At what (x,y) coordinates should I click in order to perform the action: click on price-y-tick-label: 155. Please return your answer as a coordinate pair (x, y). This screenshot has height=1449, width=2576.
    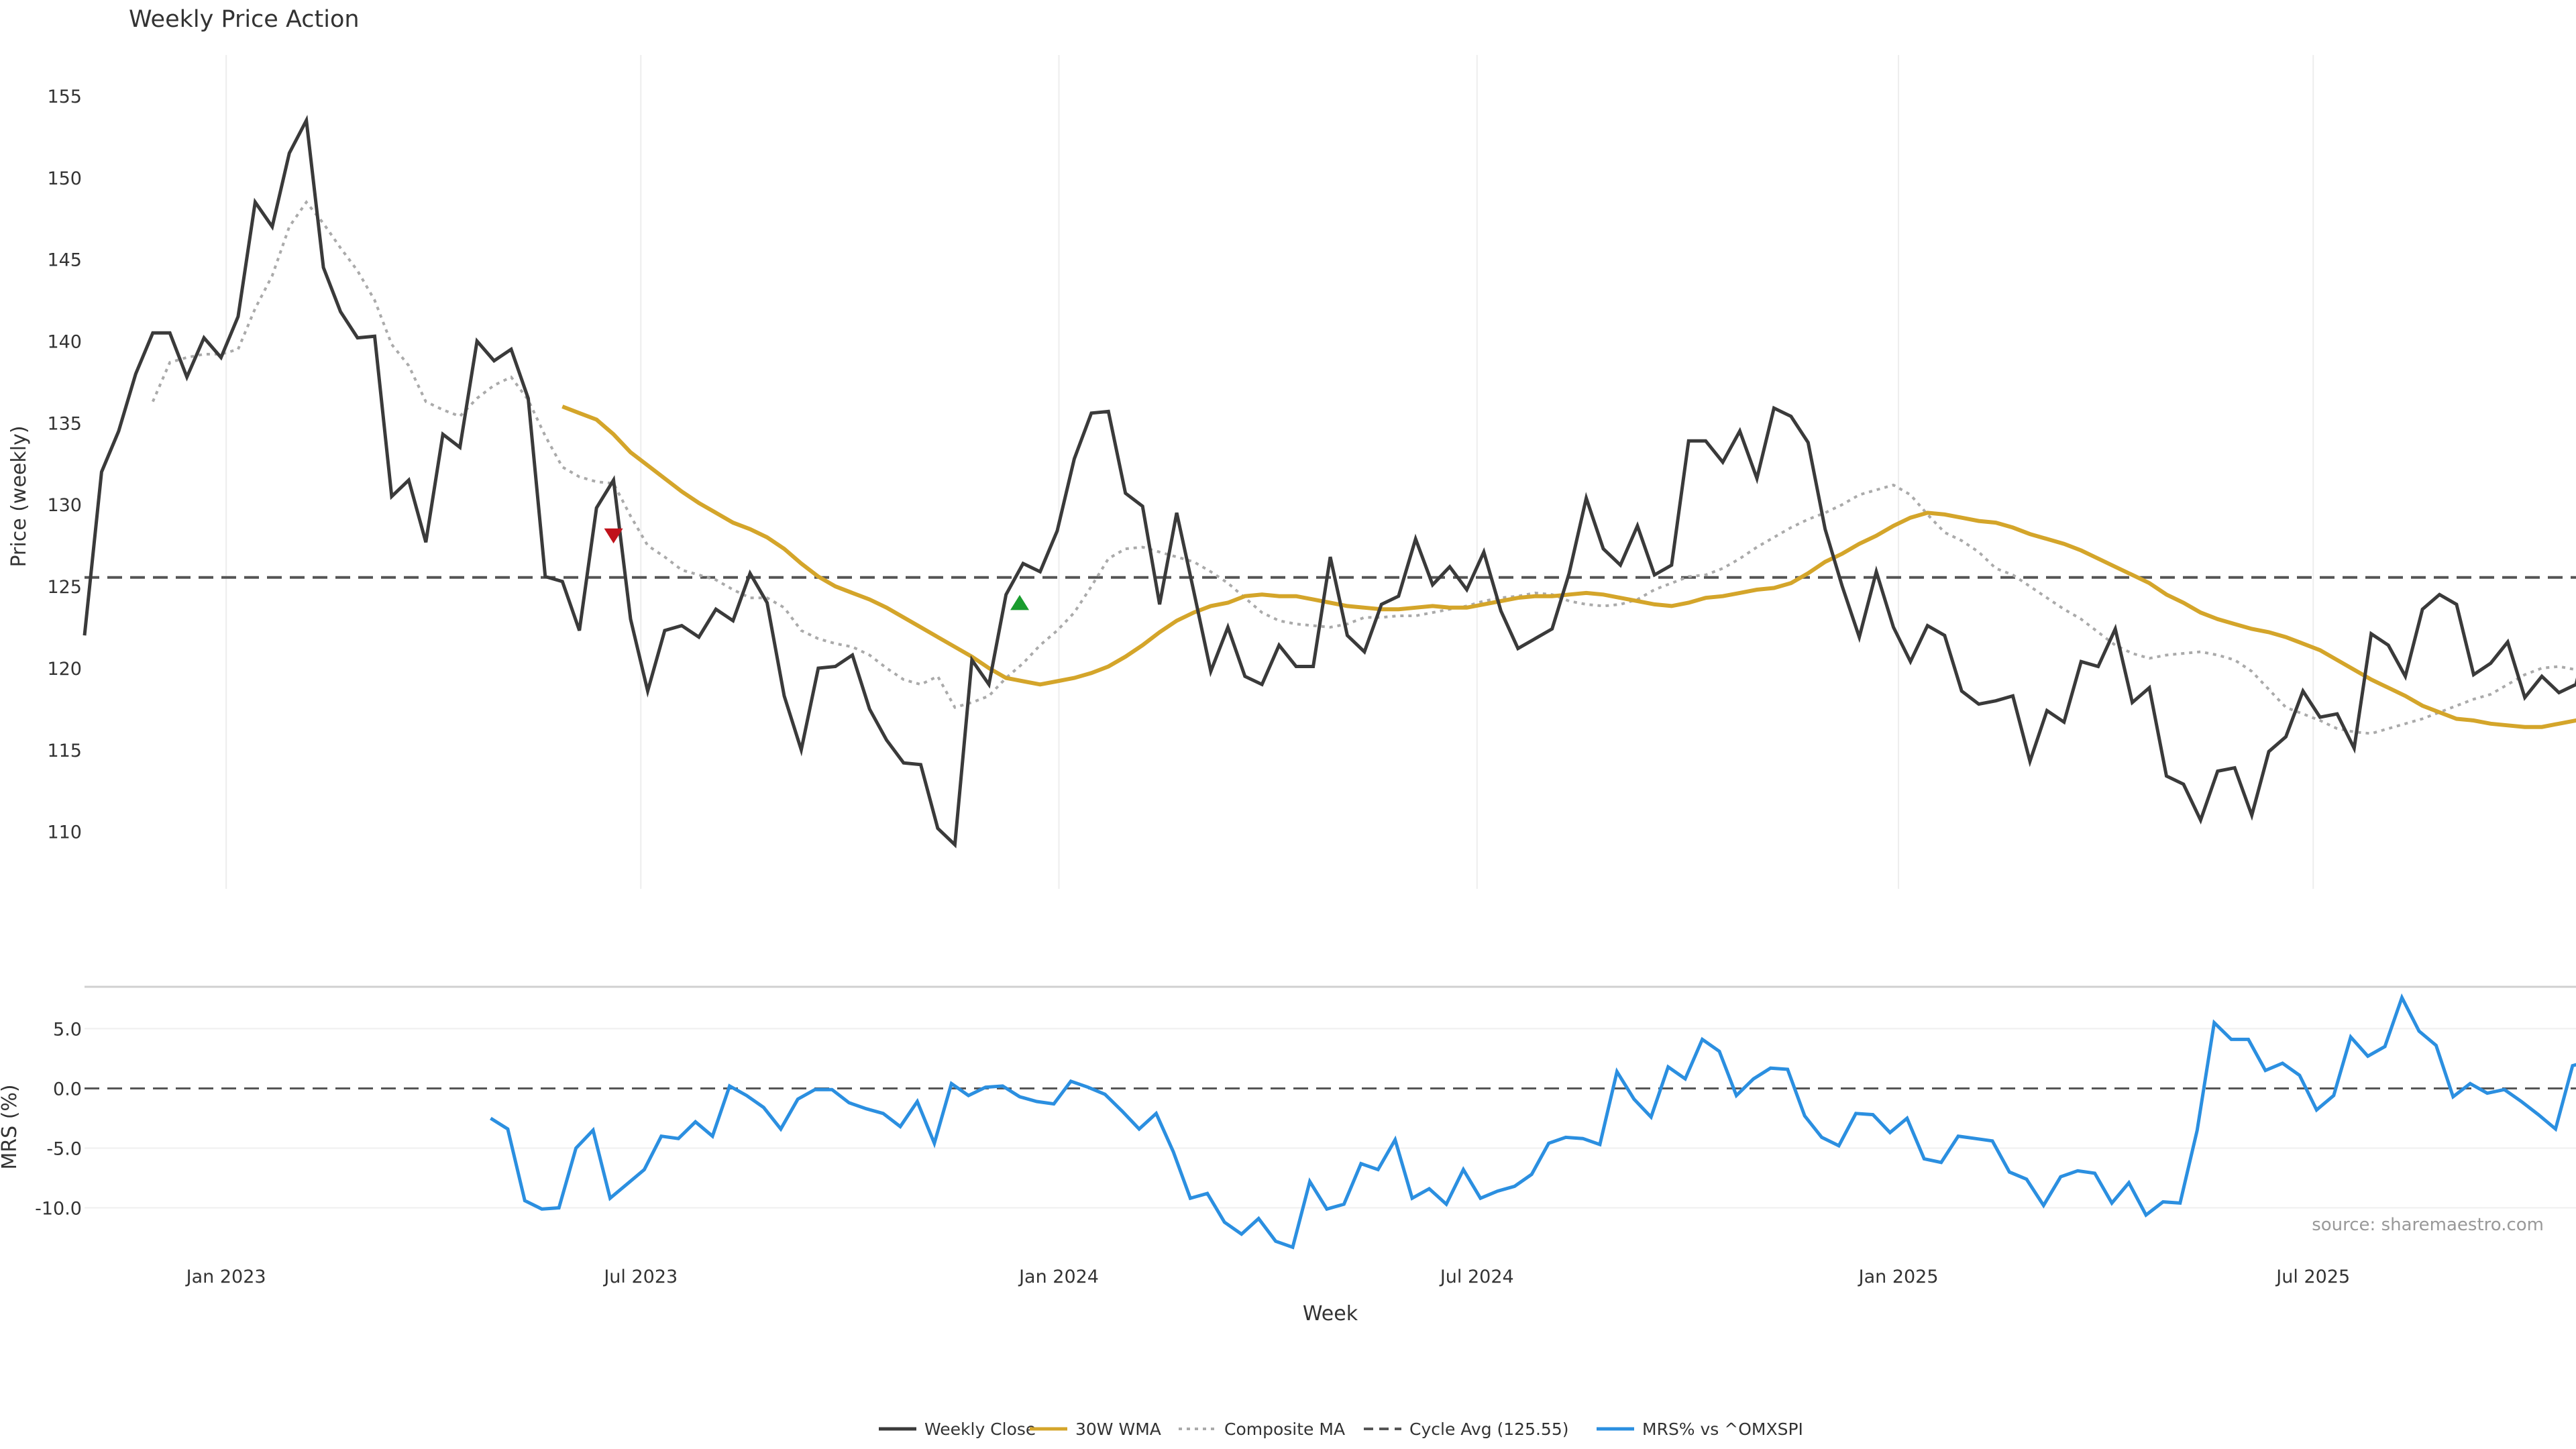
    Looking at the image, I should click on (64, 97).